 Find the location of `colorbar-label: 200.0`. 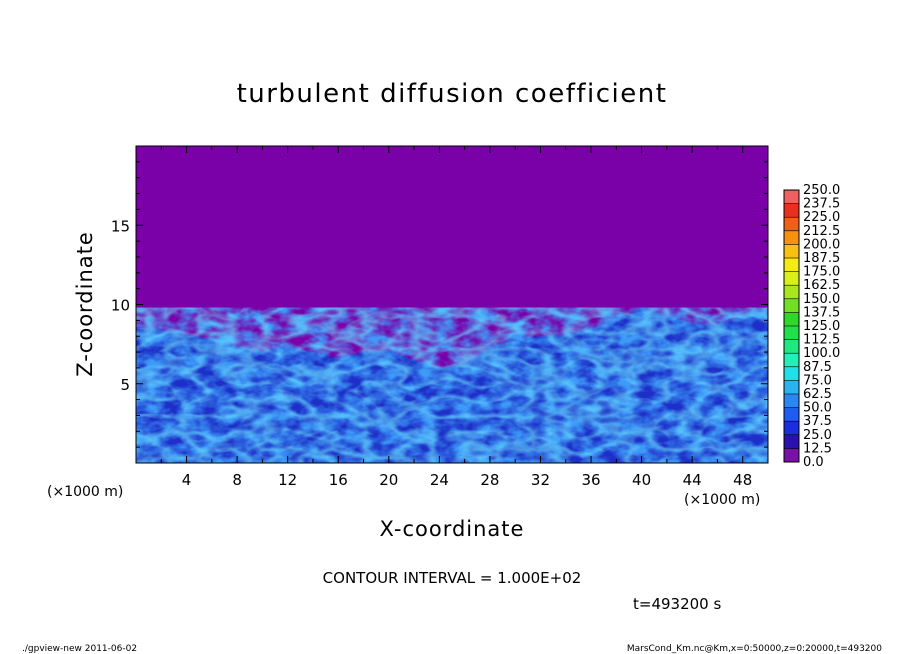

colorbar-label: 200.0 is located at coordinates (821, 244).